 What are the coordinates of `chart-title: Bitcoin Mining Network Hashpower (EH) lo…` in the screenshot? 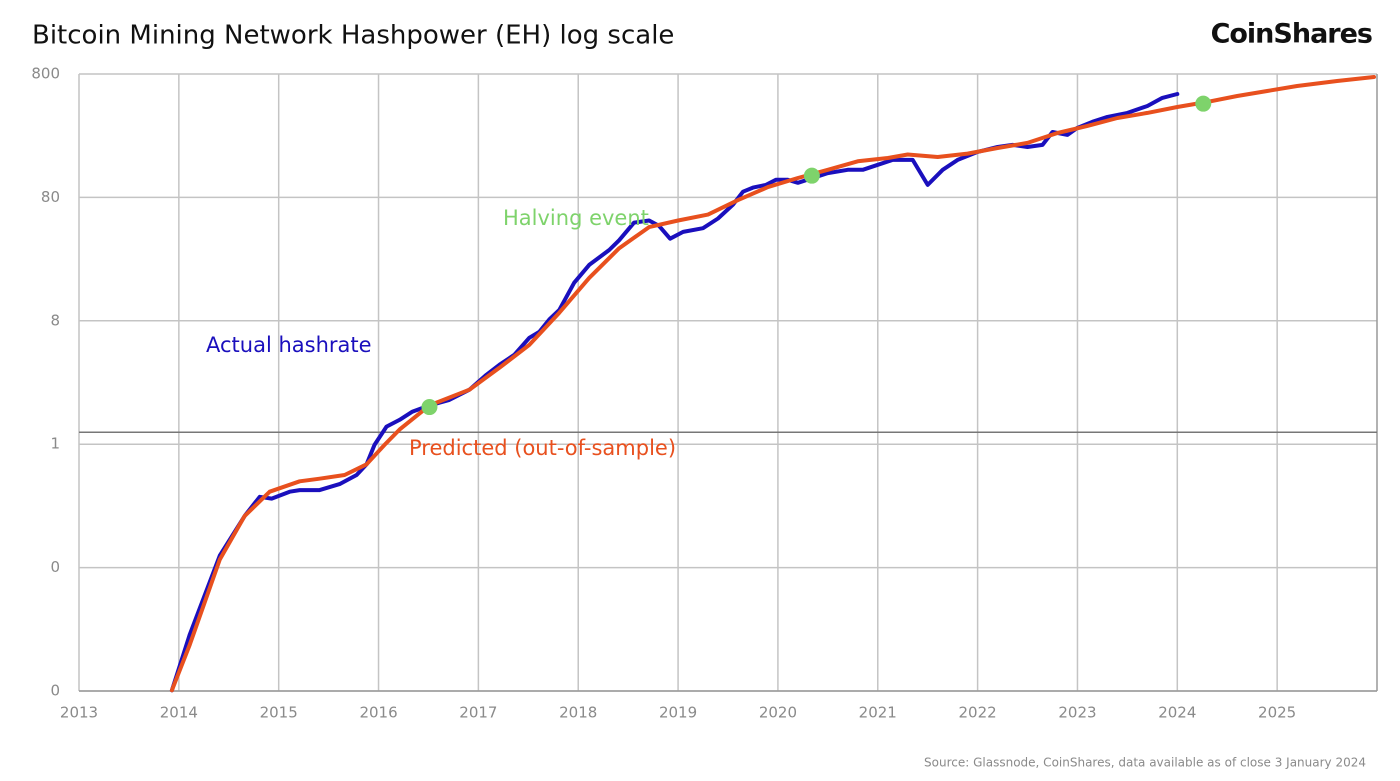 It's located at (353, 36).